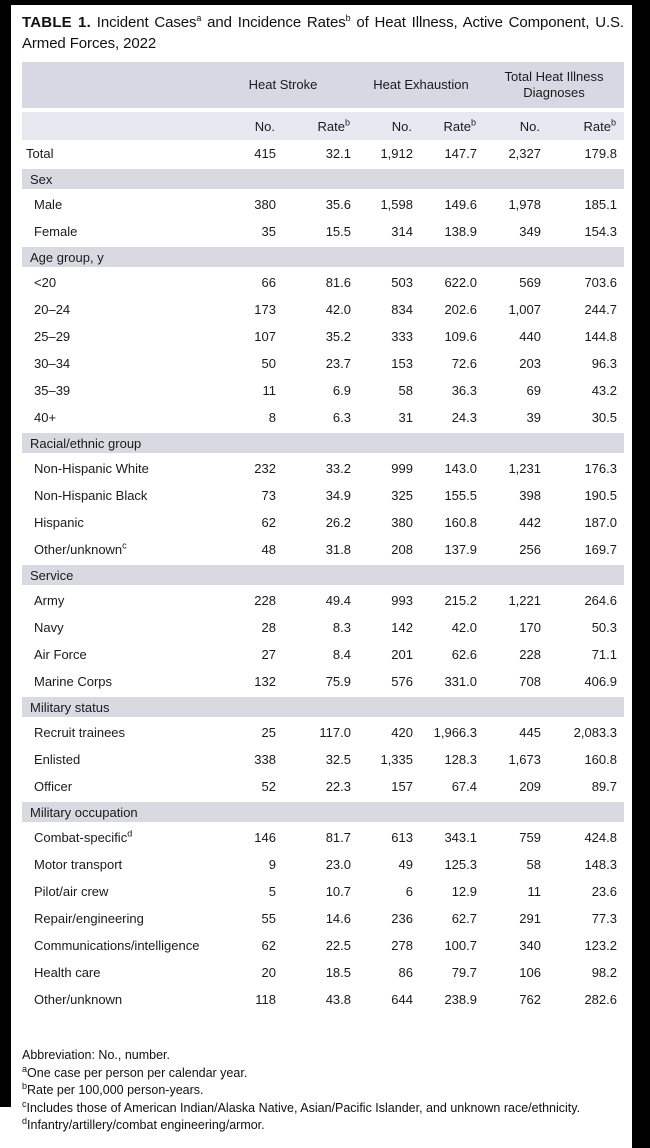 The height and width of the screenshot is (1148, 650). Describe the element at coordinates (530, 972) in the screenshot. I see `cell-value: 106` at that location.